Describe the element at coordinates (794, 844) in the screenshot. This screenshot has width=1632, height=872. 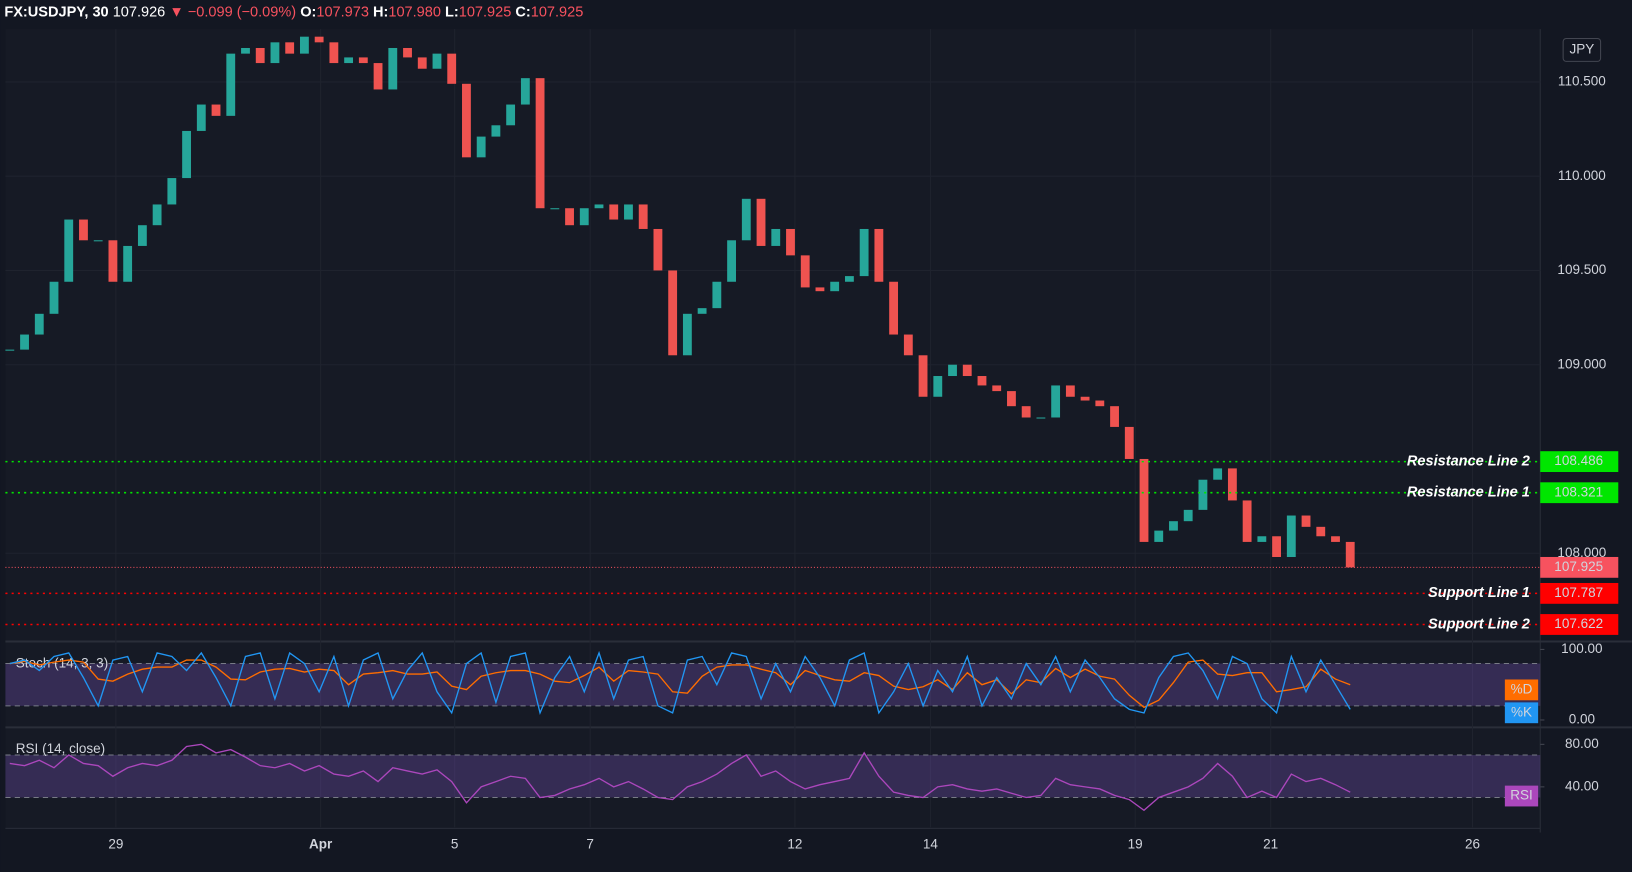
I see `x-tick-label: 12` at that location.